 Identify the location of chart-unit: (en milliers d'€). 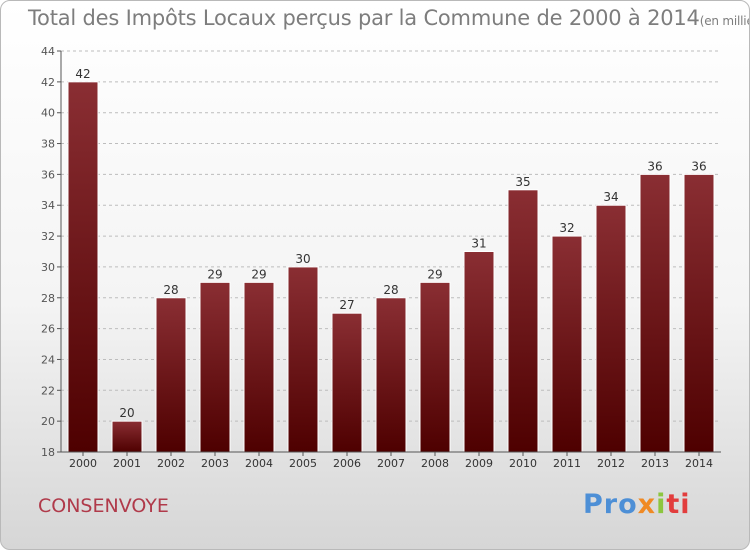
(724, 21).